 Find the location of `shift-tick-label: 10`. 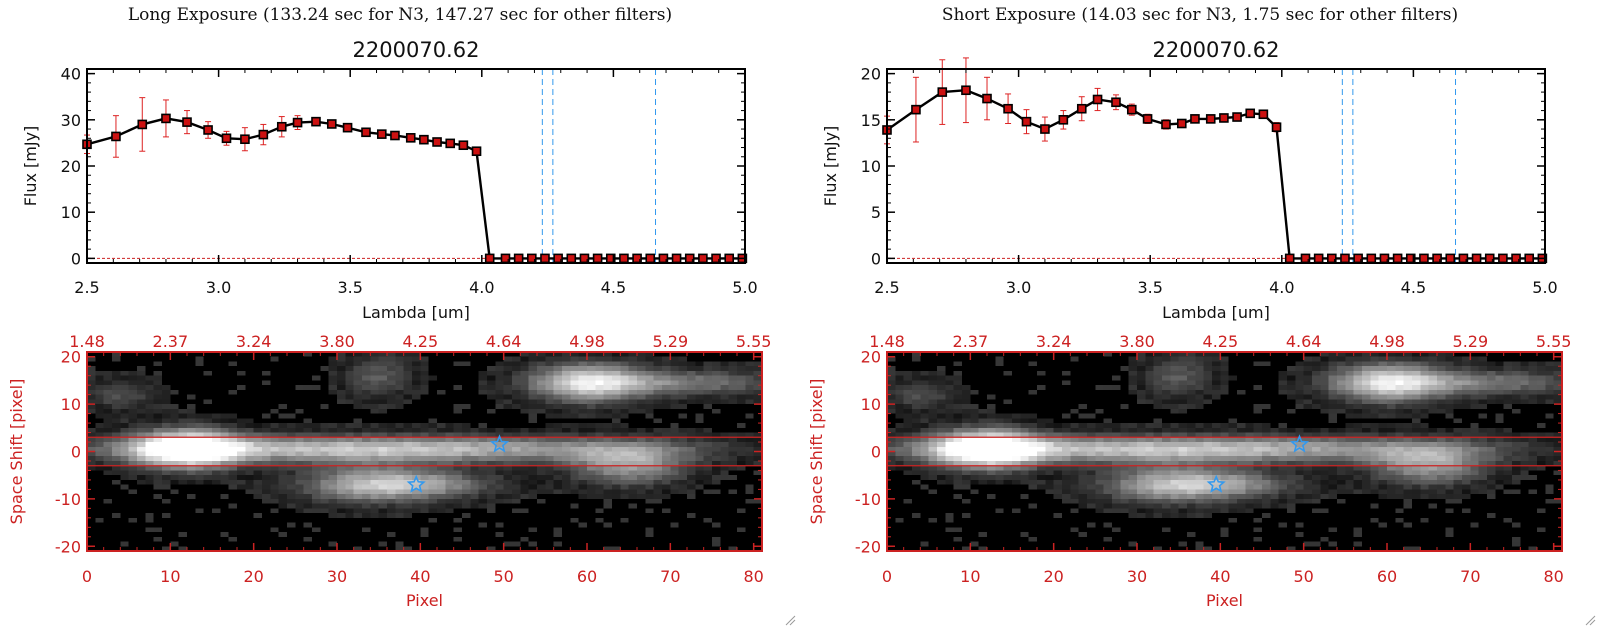

shift-tick-label: 10 is located at coordinates (71, 404).